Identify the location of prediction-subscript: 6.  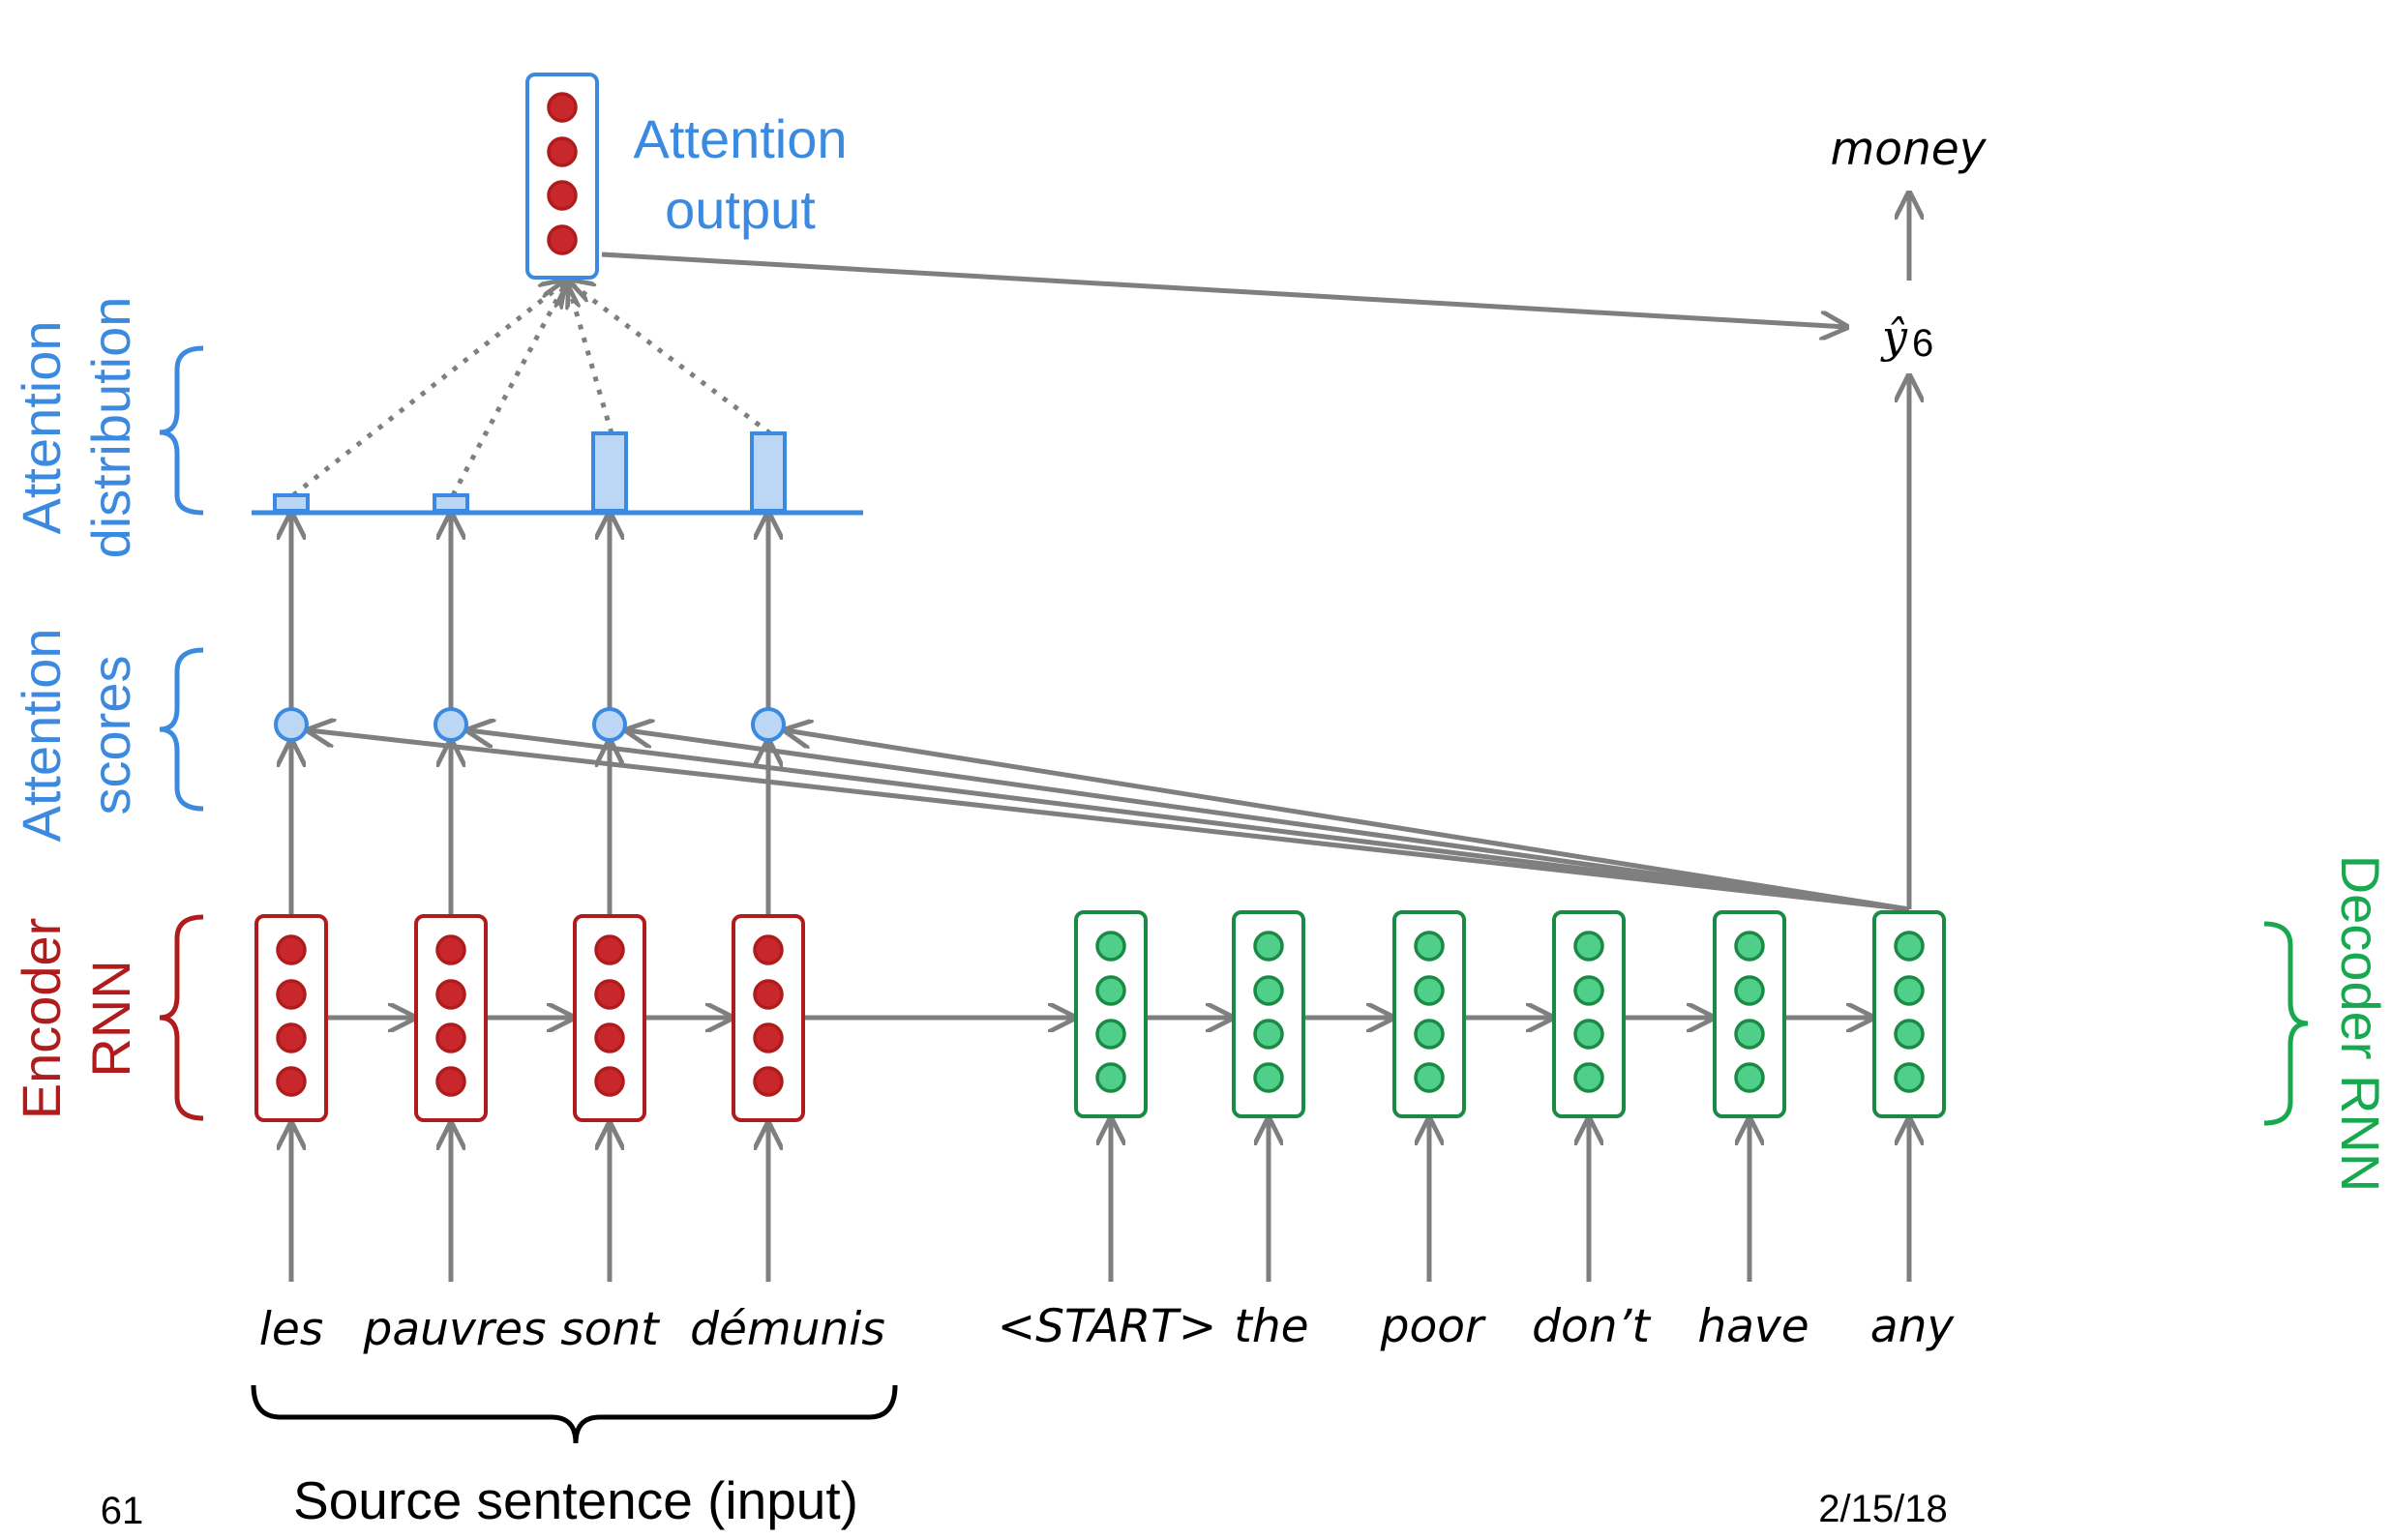
(1922, 343).